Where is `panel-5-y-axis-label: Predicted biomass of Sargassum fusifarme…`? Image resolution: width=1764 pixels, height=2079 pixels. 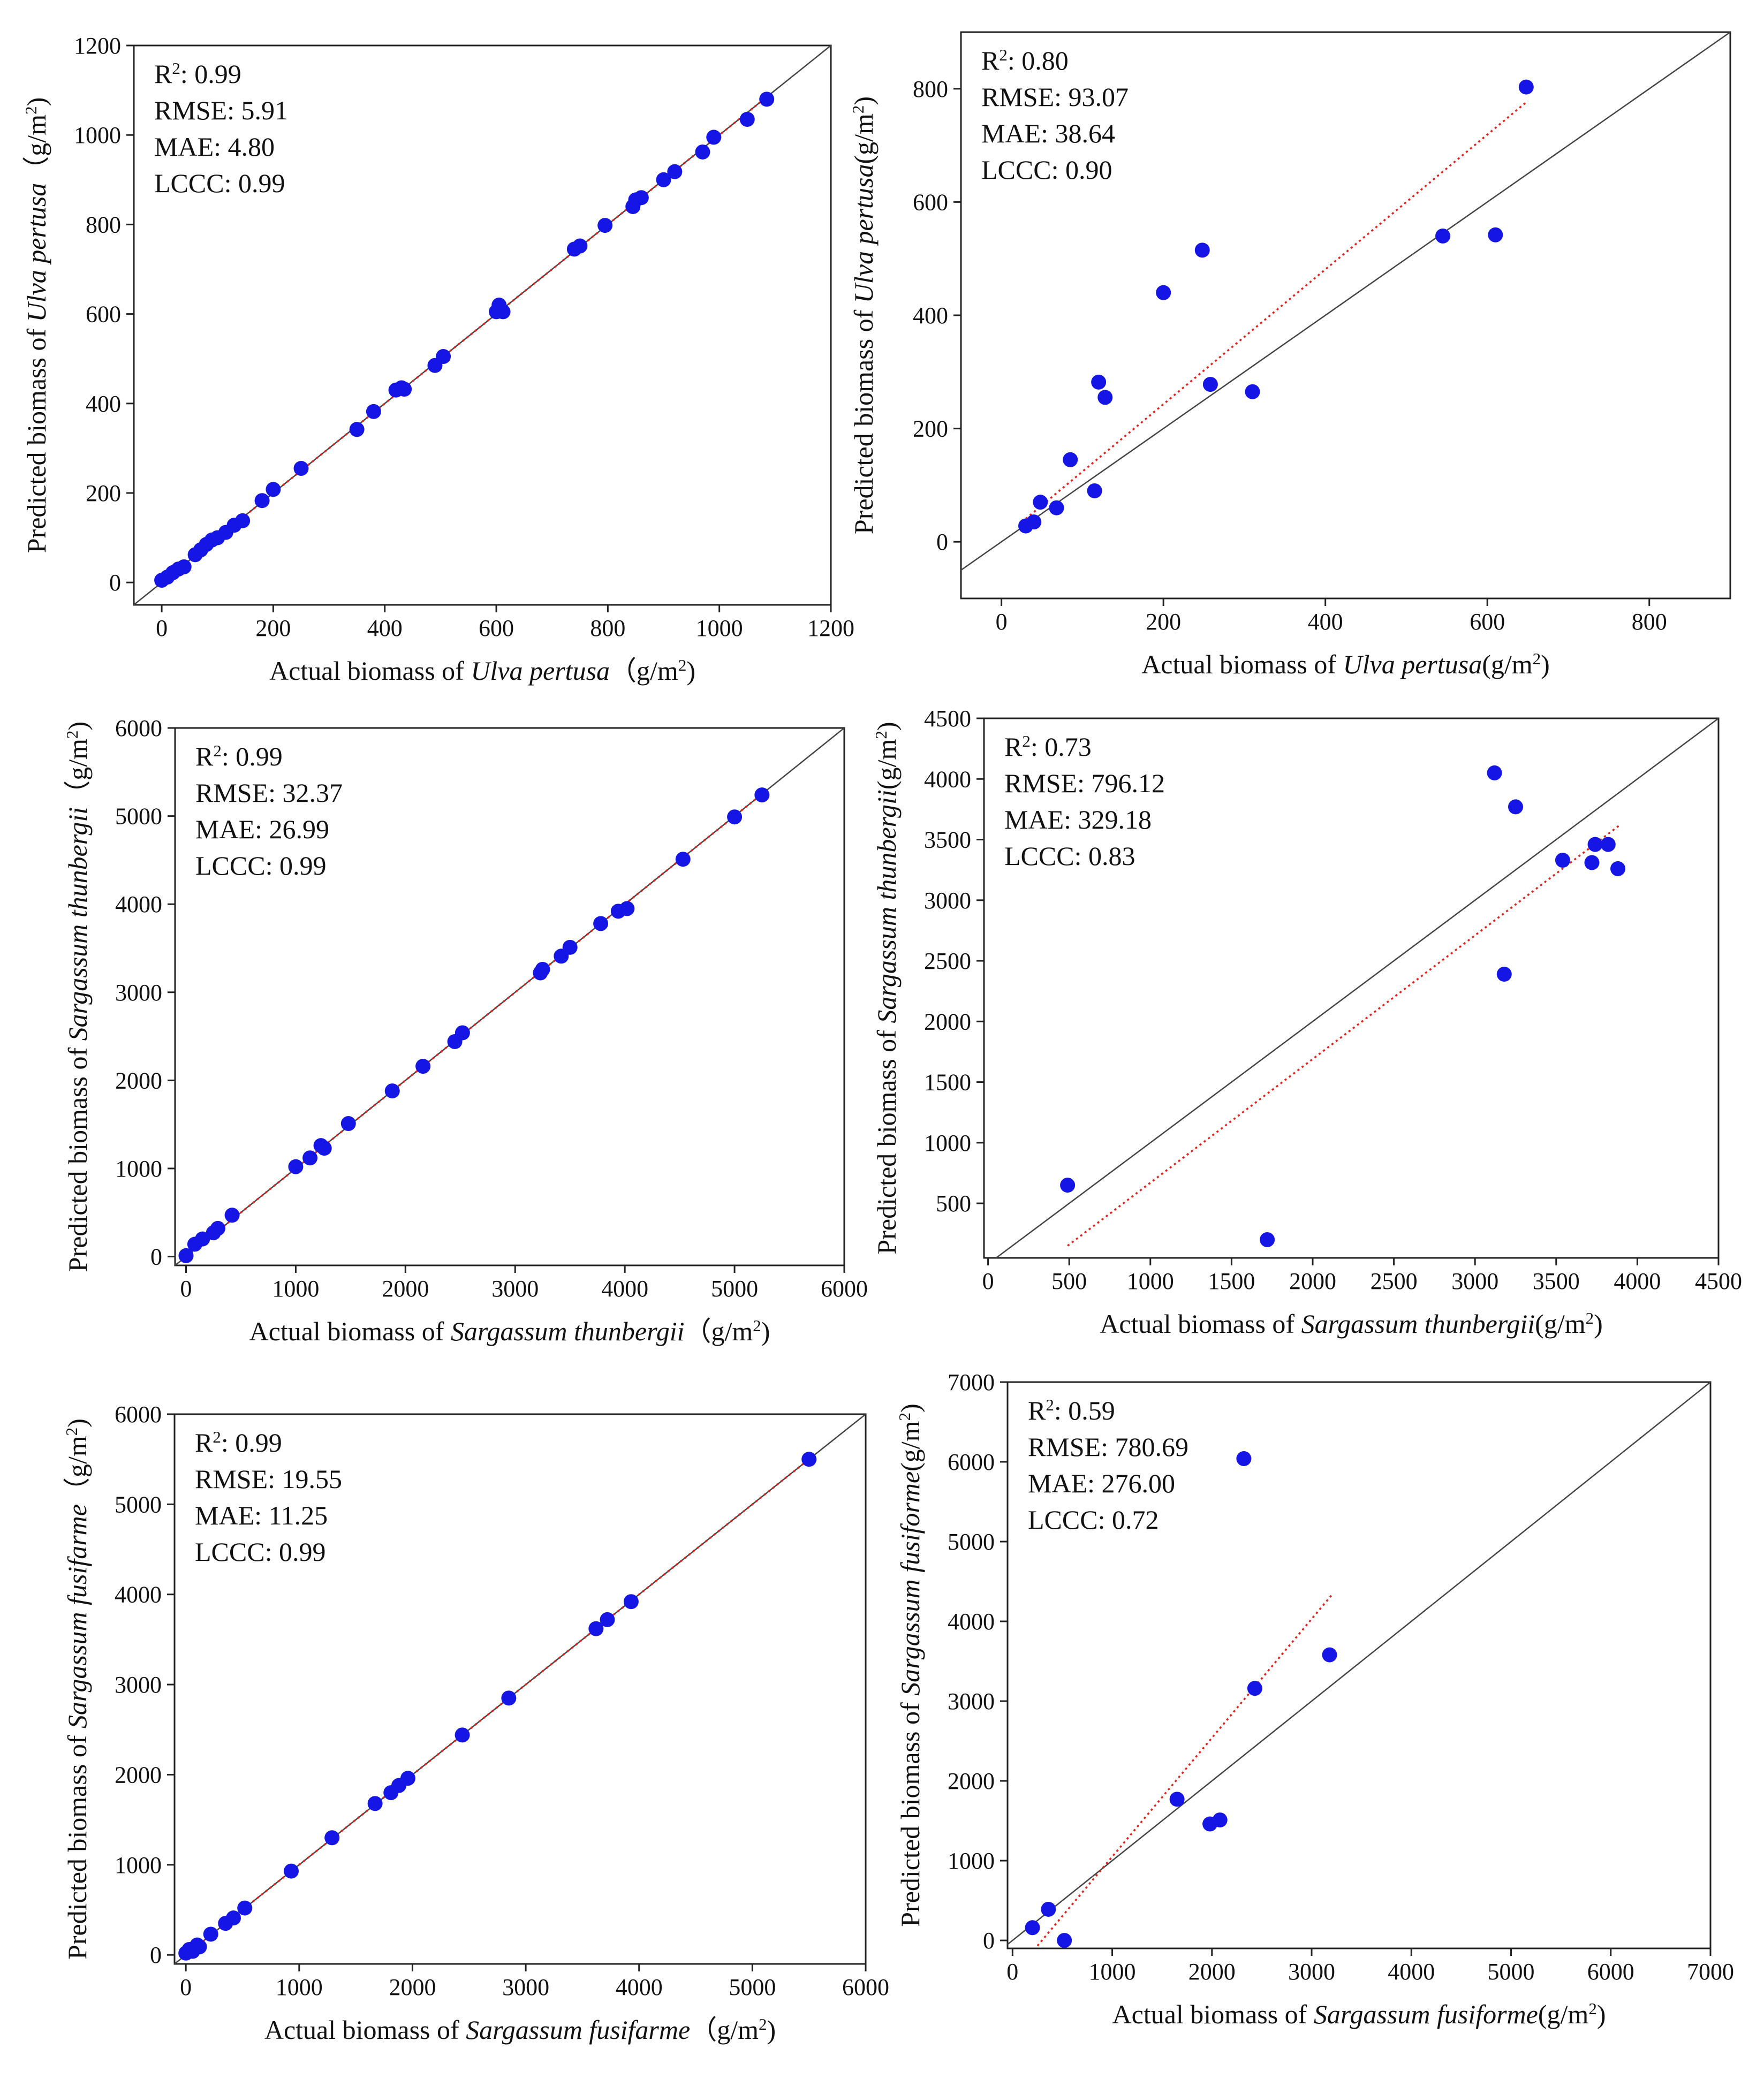
panel-5-y-axis-label: Predicted biomass of Sargassum fusifarme… is located at coordinates (77, 1689).